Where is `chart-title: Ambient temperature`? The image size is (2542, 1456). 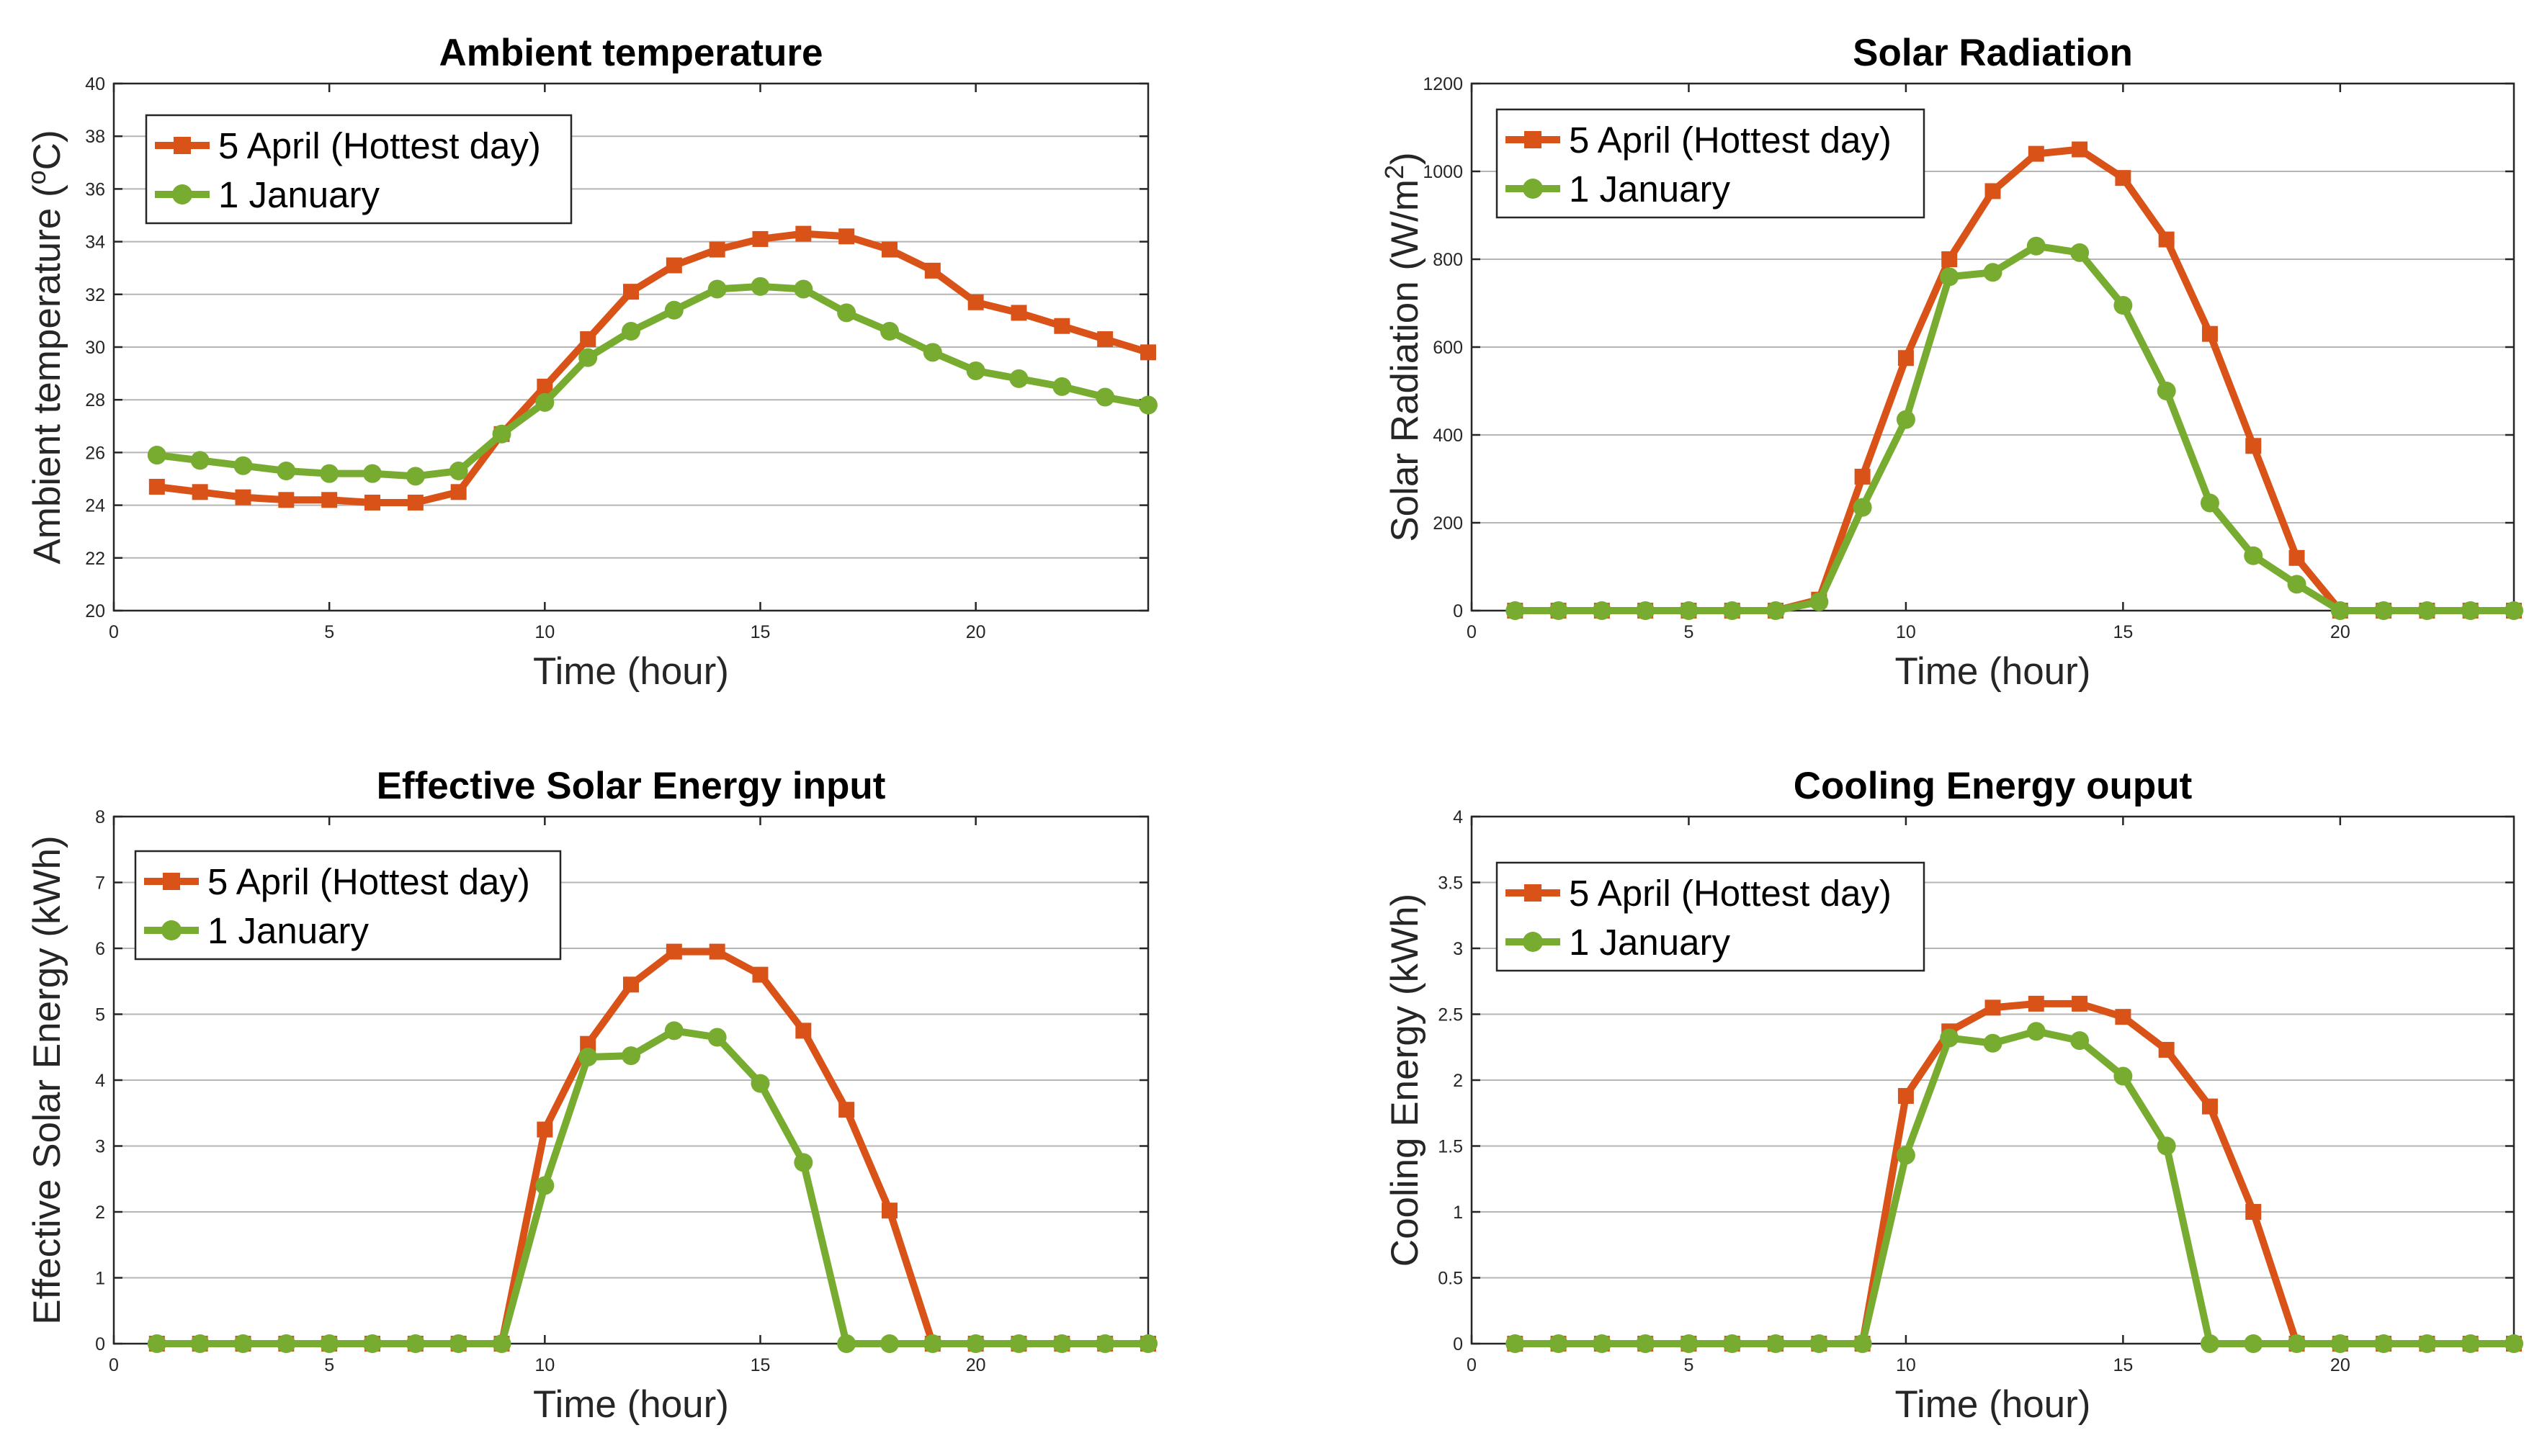 chart-title: Ambient temperature is located at coordinates (631, 53).